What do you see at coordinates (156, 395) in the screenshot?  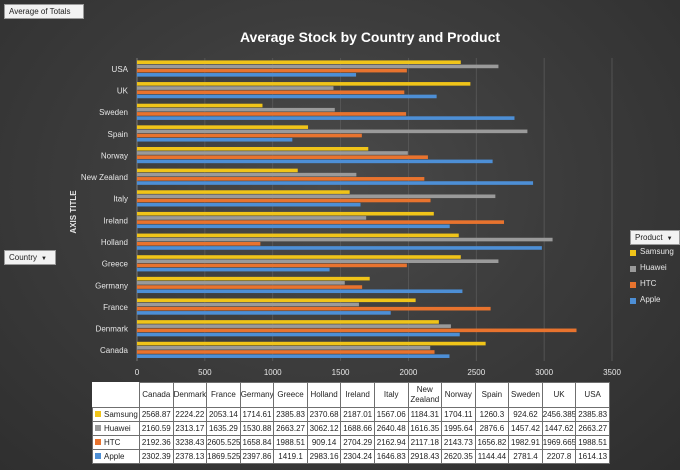 I see `table-header-cell: Canada` at bounding box center [156, 395].